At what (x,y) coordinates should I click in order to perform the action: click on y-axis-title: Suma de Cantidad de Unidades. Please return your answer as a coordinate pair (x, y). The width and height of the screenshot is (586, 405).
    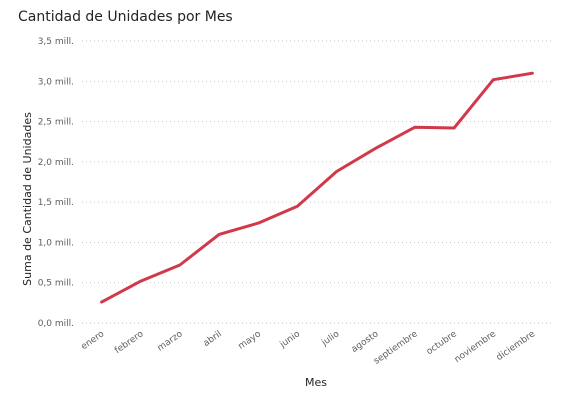
    Looking at the image, I should click on (27, 199).